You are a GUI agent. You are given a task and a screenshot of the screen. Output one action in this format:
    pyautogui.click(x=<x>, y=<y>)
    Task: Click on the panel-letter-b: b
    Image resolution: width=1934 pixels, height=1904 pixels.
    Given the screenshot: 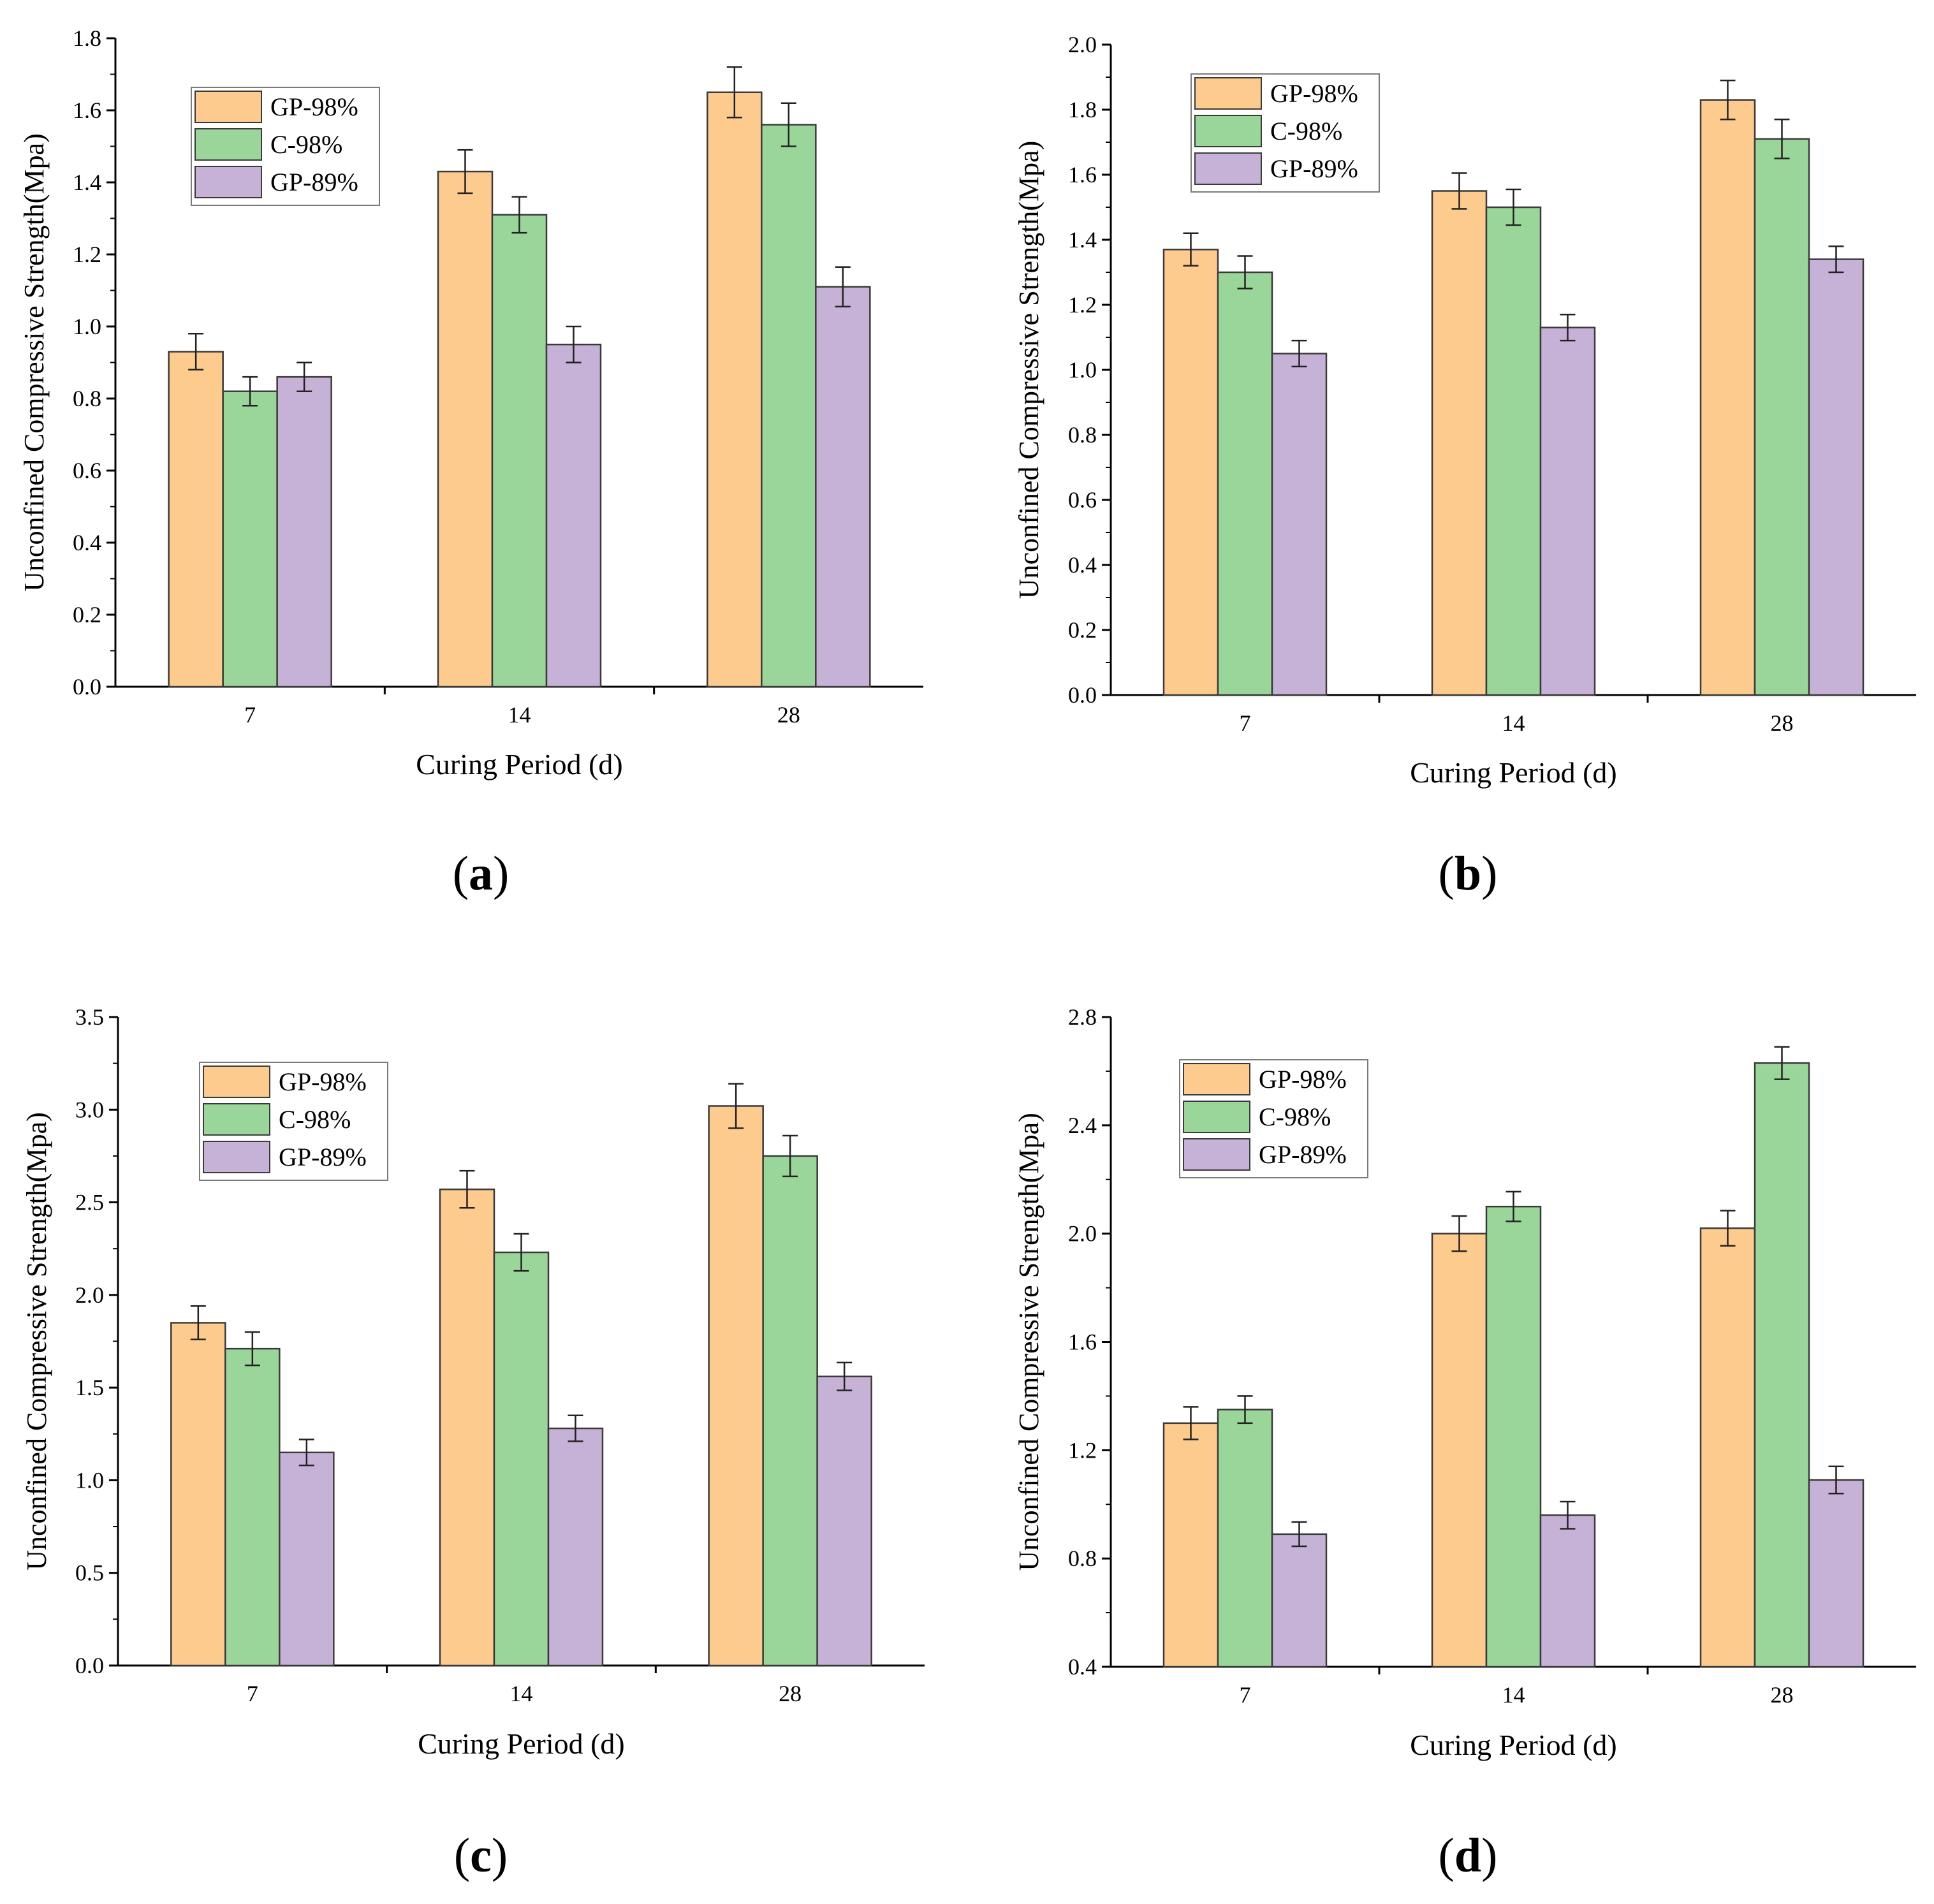 What is the action you would take?
    pyautogui.click(x=1468, y=873)
    